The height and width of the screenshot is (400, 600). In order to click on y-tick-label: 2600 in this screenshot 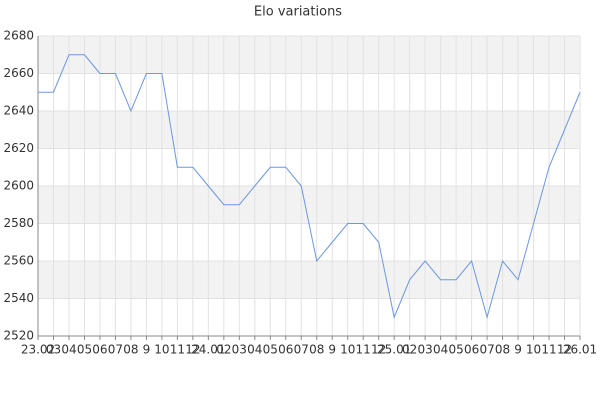, I will do `click(18, 186)`.